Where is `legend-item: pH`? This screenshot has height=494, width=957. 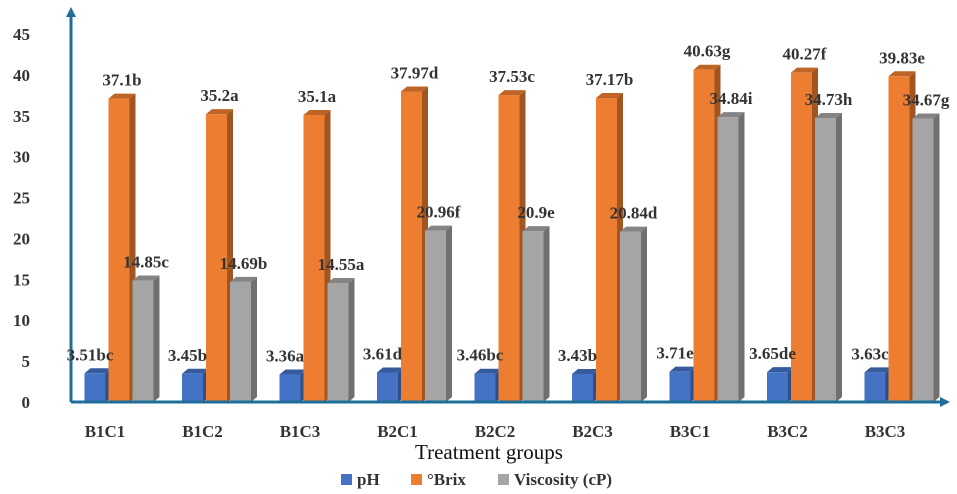
legend-item: pH is located at coordinates (360, 479).